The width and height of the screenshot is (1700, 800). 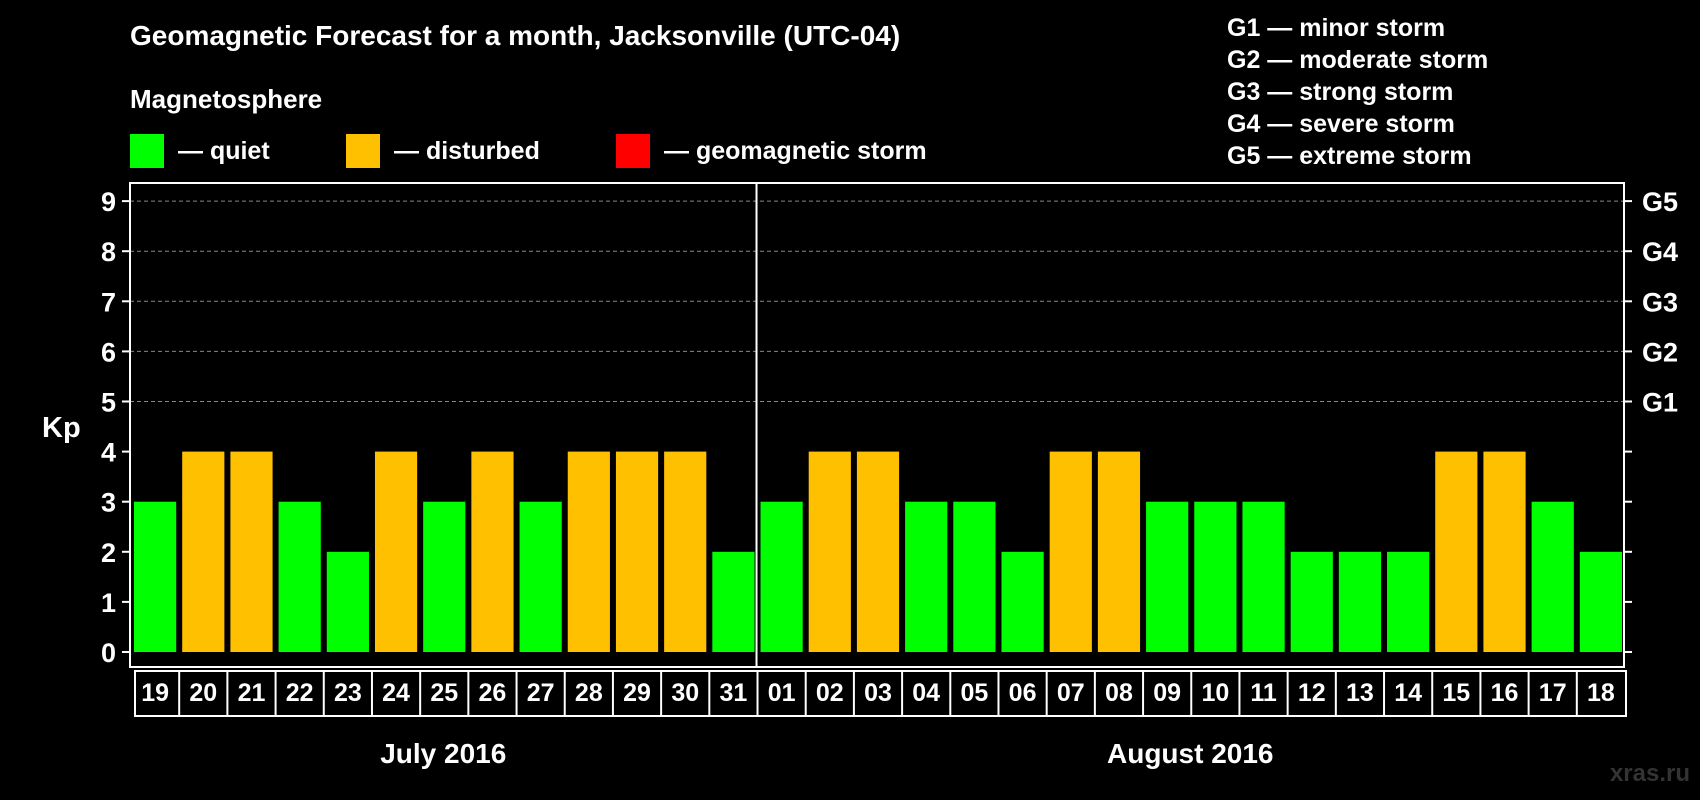 I want to click on ytick-label-3: 3, so click(x=108, y=503).